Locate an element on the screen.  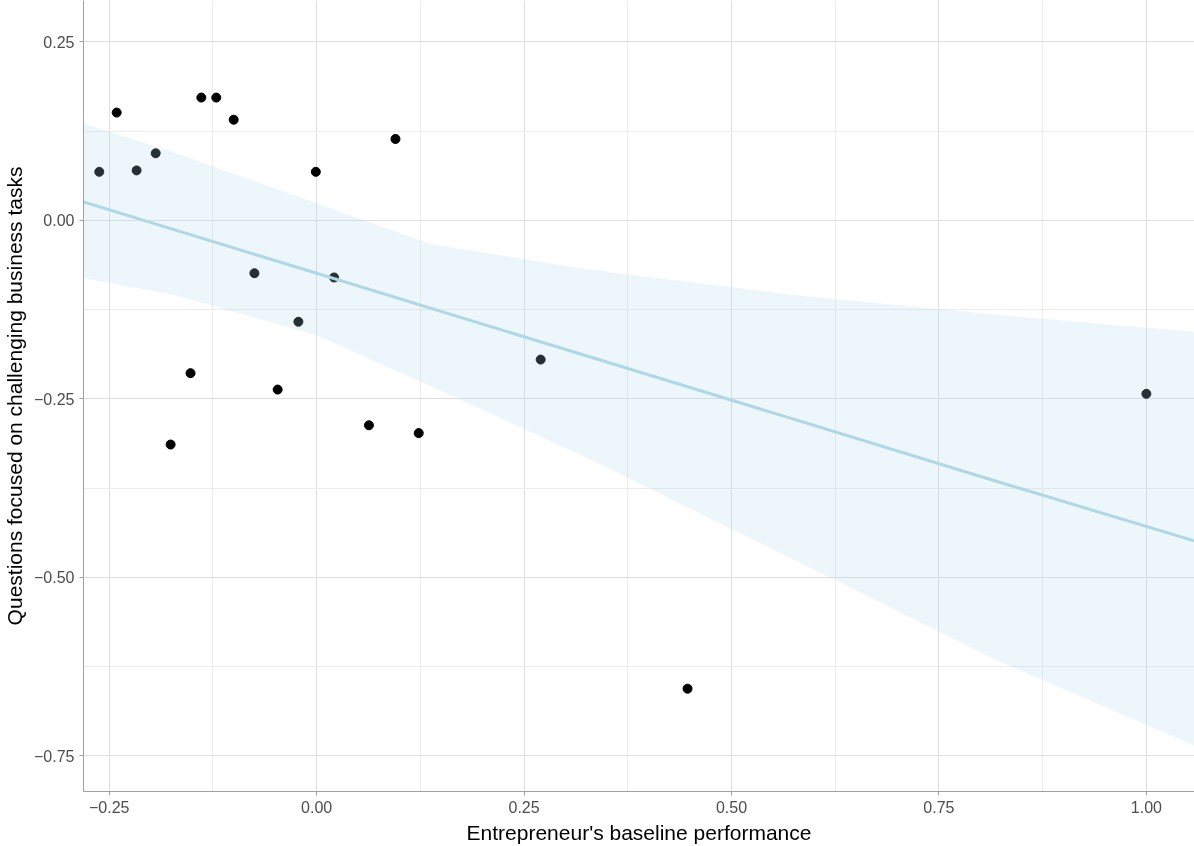
y-tick-label: −0.50 is located at coordinates (54, 578).